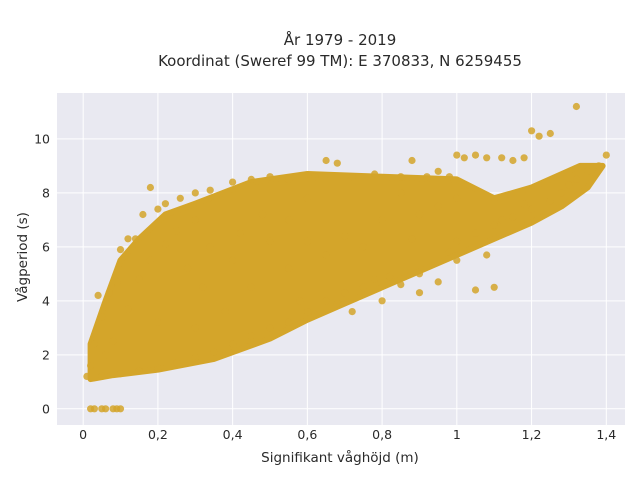 The width and height of the screenshot is (640, 480). I want to click on y-axis-ticks: 0 2 4 6 8 10, so click(42, 273).